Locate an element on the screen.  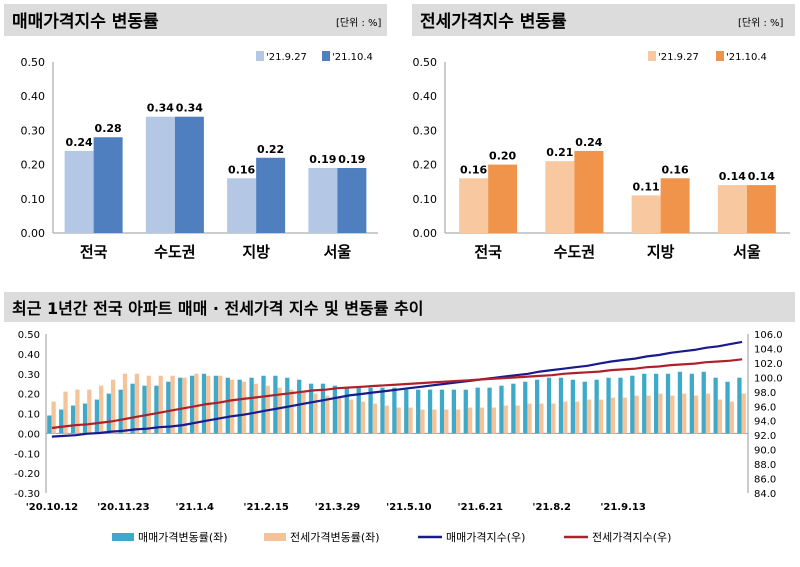
y-left-tick-label: -0.20 is located at coordinates (27, 474).